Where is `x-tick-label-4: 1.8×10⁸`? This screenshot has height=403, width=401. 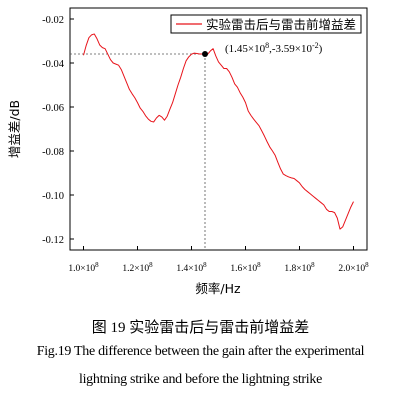
x-tick-label-4: 1.8×10⁸ is located at coordinates (299, 267).